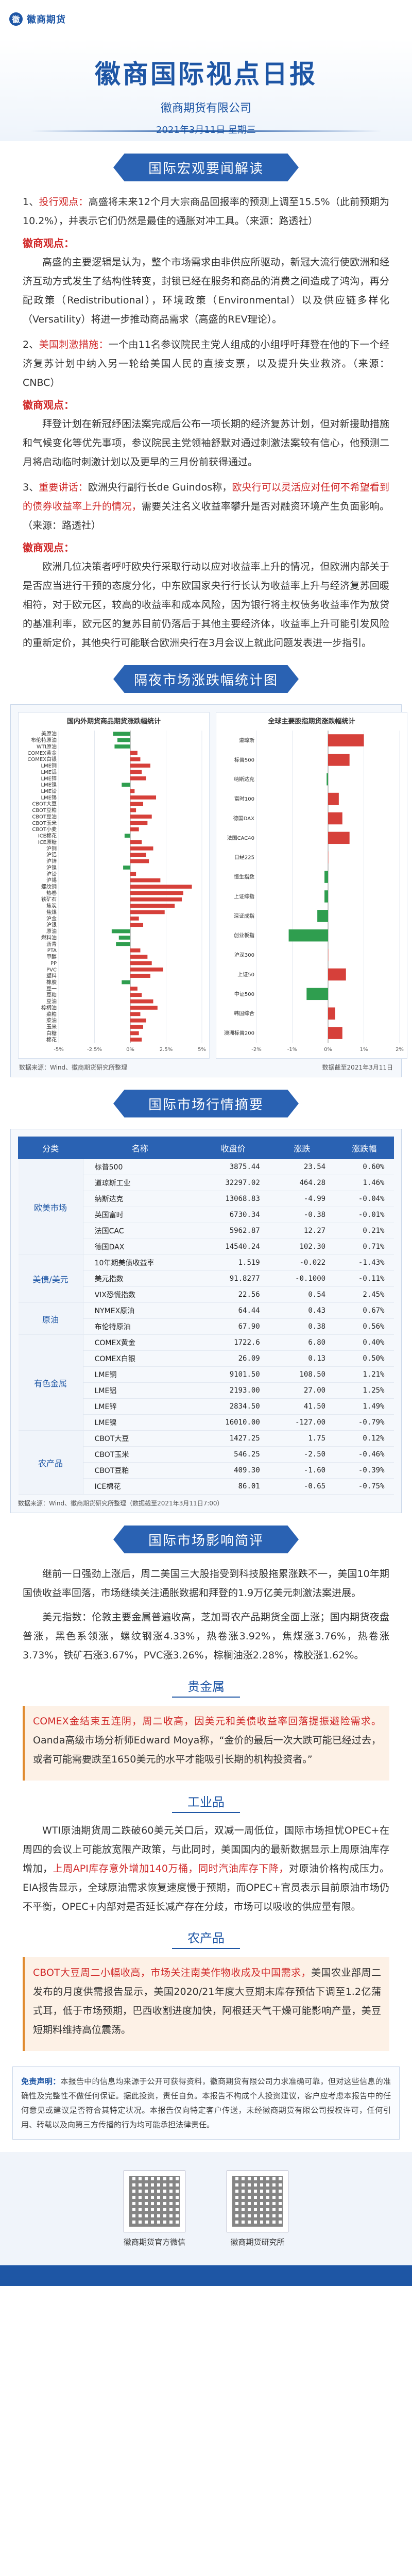  What do you see at coordinates (364, 1050) in the screenshot?
I see `chart-tick-label: 1%` at bounding box center [364, 1050].